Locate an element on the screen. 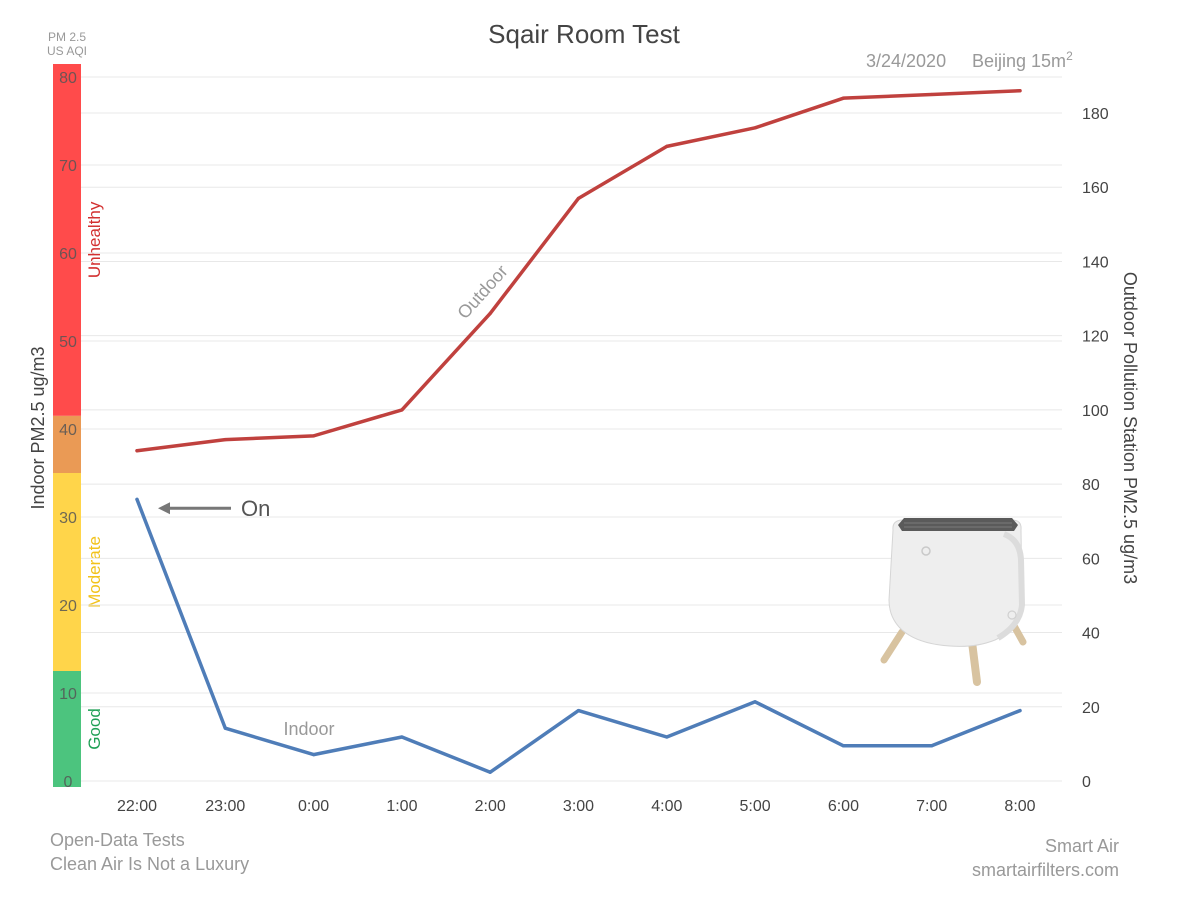 This screenshot has width=1200, height=898. y-axis-right-tick-label: 40 is located at coordinates (1091, 634).